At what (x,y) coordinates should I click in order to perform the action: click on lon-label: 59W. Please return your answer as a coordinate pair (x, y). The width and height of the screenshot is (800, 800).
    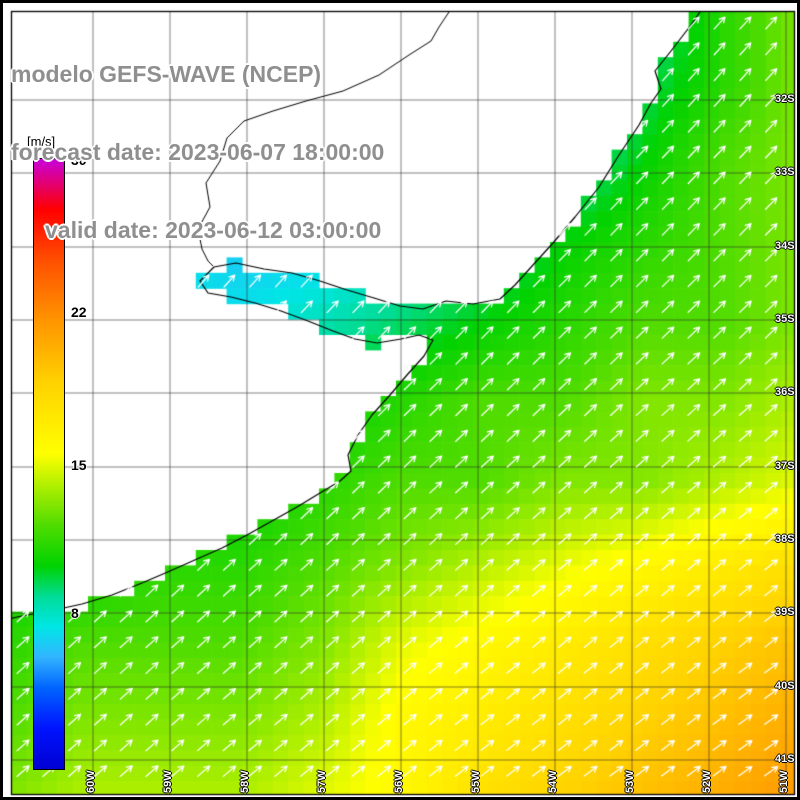
    Looking at the image, I should click on (168, 781).